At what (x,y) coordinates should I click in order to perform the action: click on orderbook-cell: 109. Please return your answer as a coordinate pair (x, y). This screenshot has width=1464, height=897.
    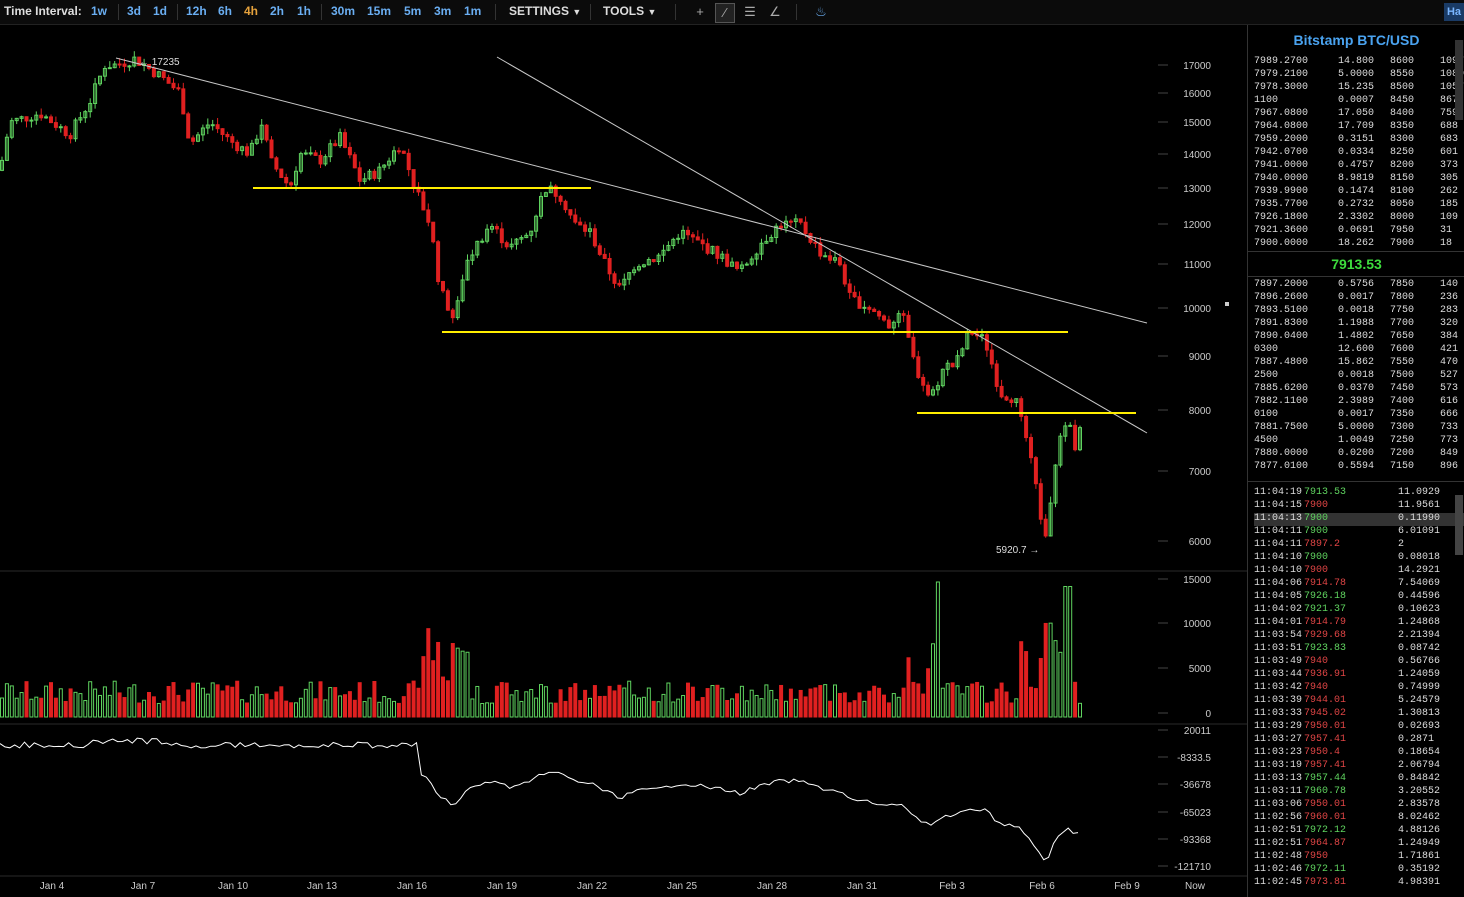
    Looking at the image, I should click on (1449, 217).